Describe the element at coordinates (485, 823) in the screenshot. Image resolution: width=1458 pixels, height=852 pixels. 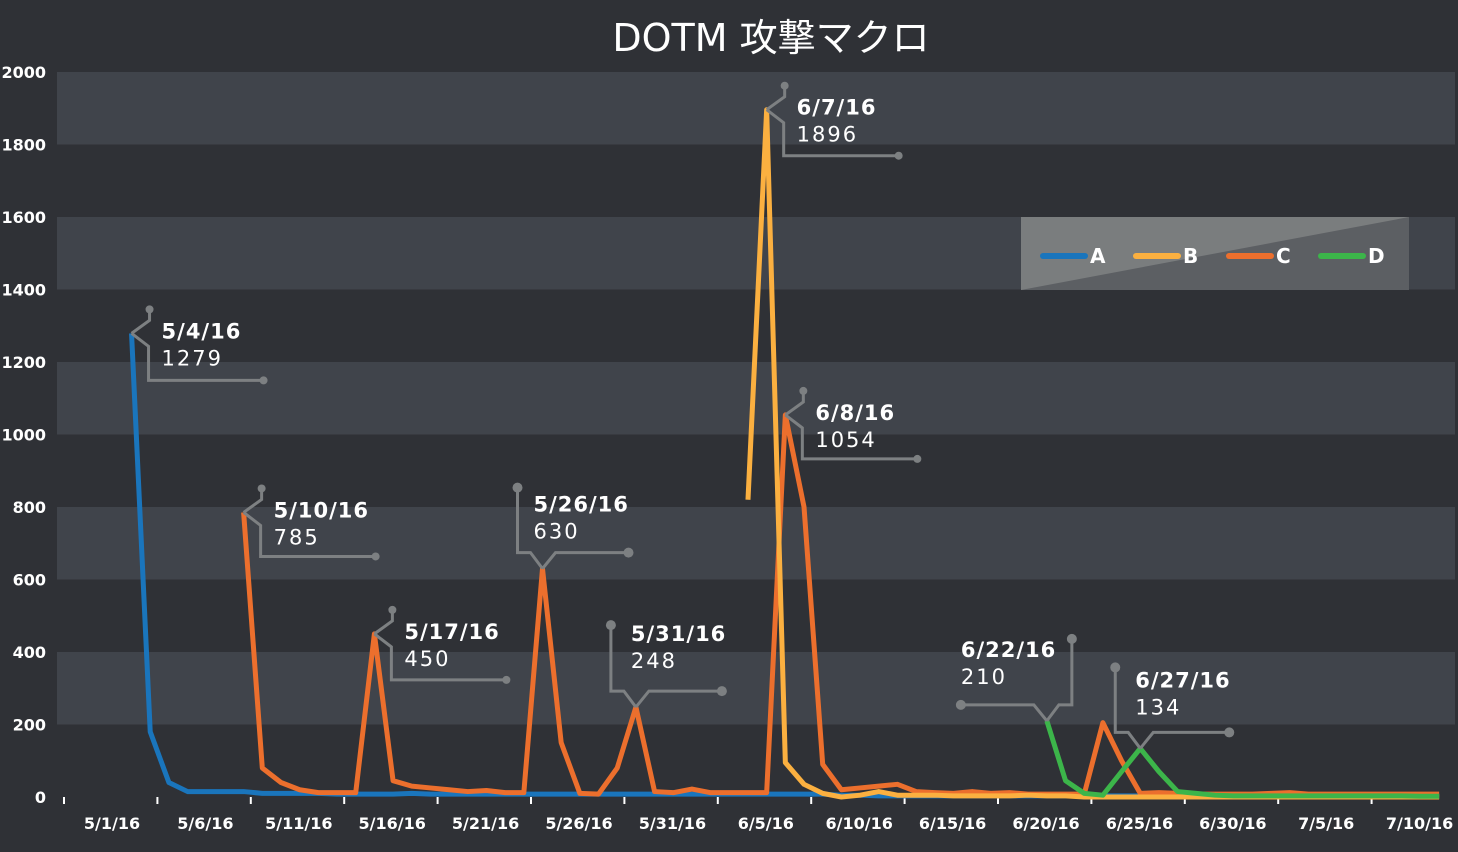
I see `x-tick-label: 5/21/16` at that location.